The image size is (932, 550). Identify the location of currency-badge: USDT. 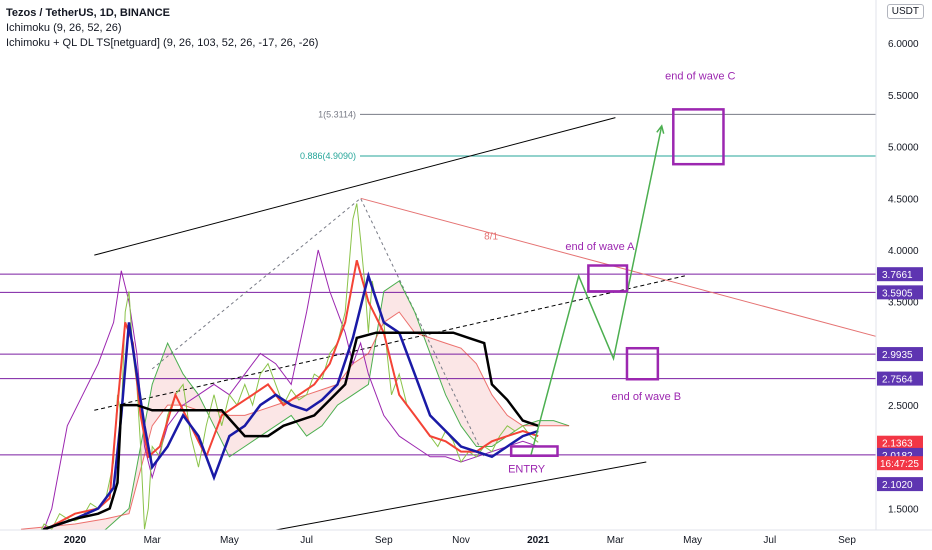
(905, 11).